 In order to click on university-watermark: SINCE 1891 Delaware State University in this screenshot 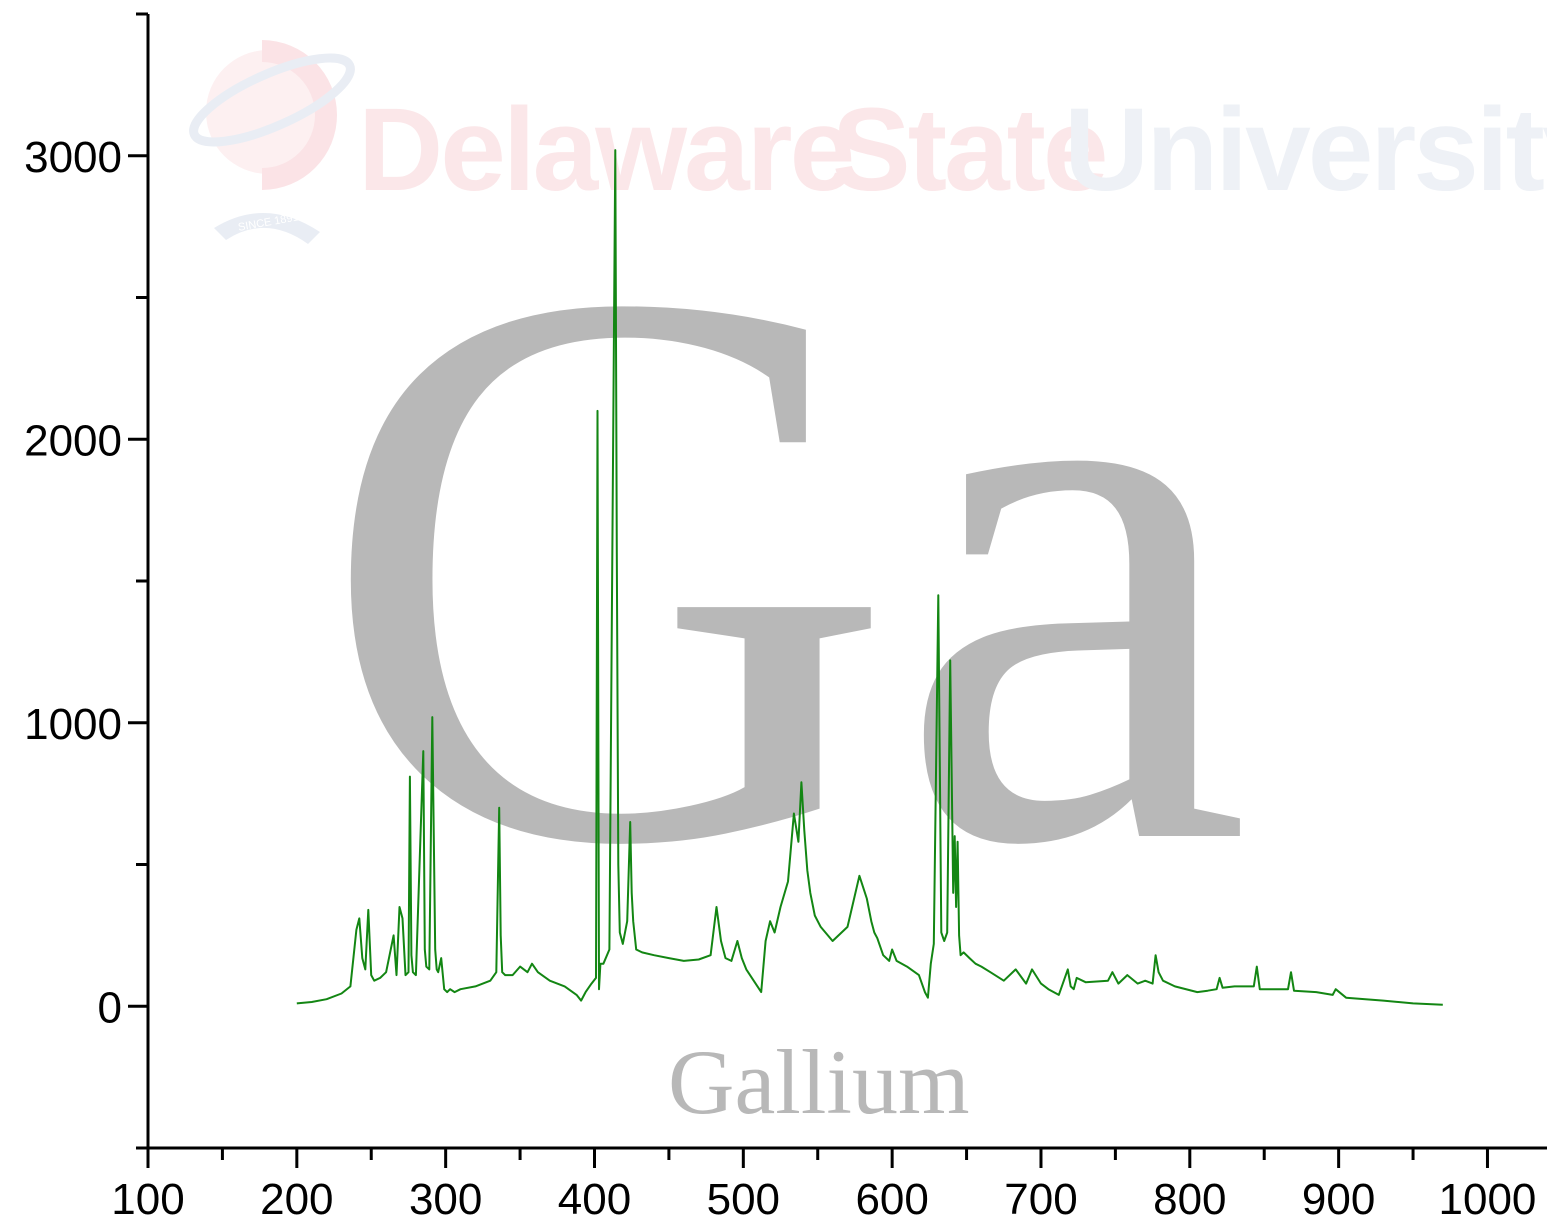, I will do `click(868, 142)`.